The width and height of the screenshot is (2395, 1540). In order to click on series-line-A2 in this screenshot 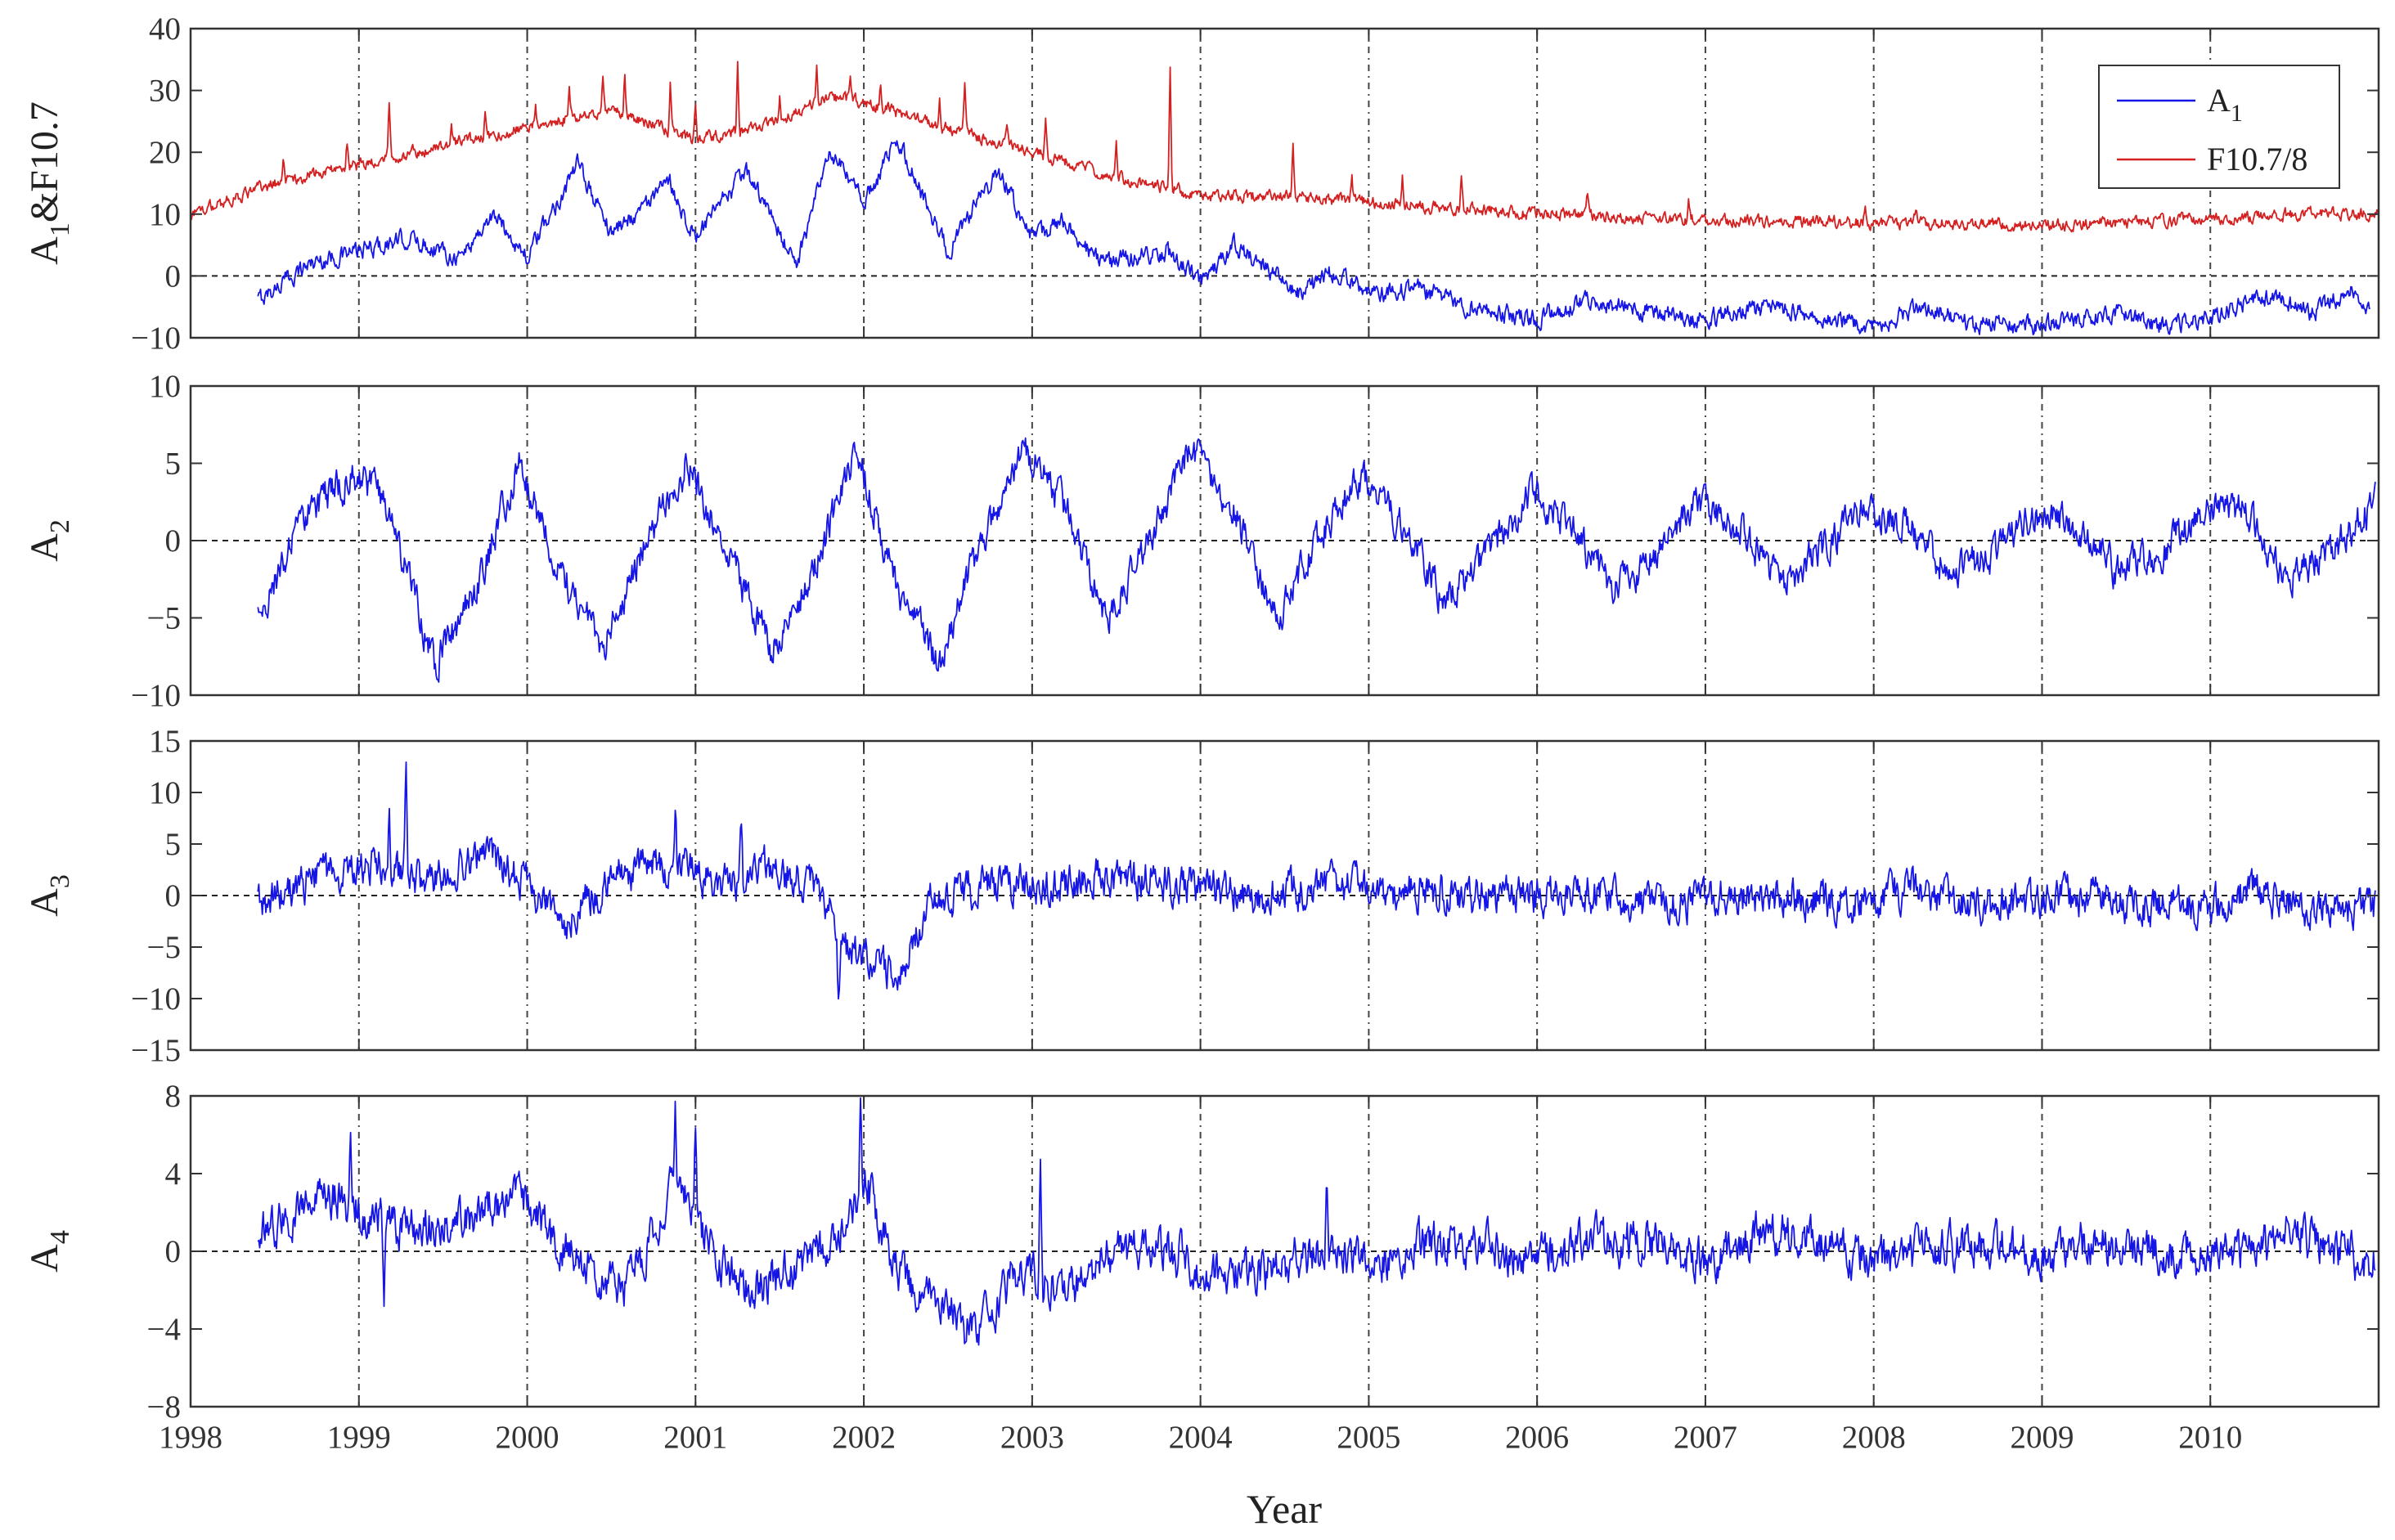, I will do `click(1316, 560)`.